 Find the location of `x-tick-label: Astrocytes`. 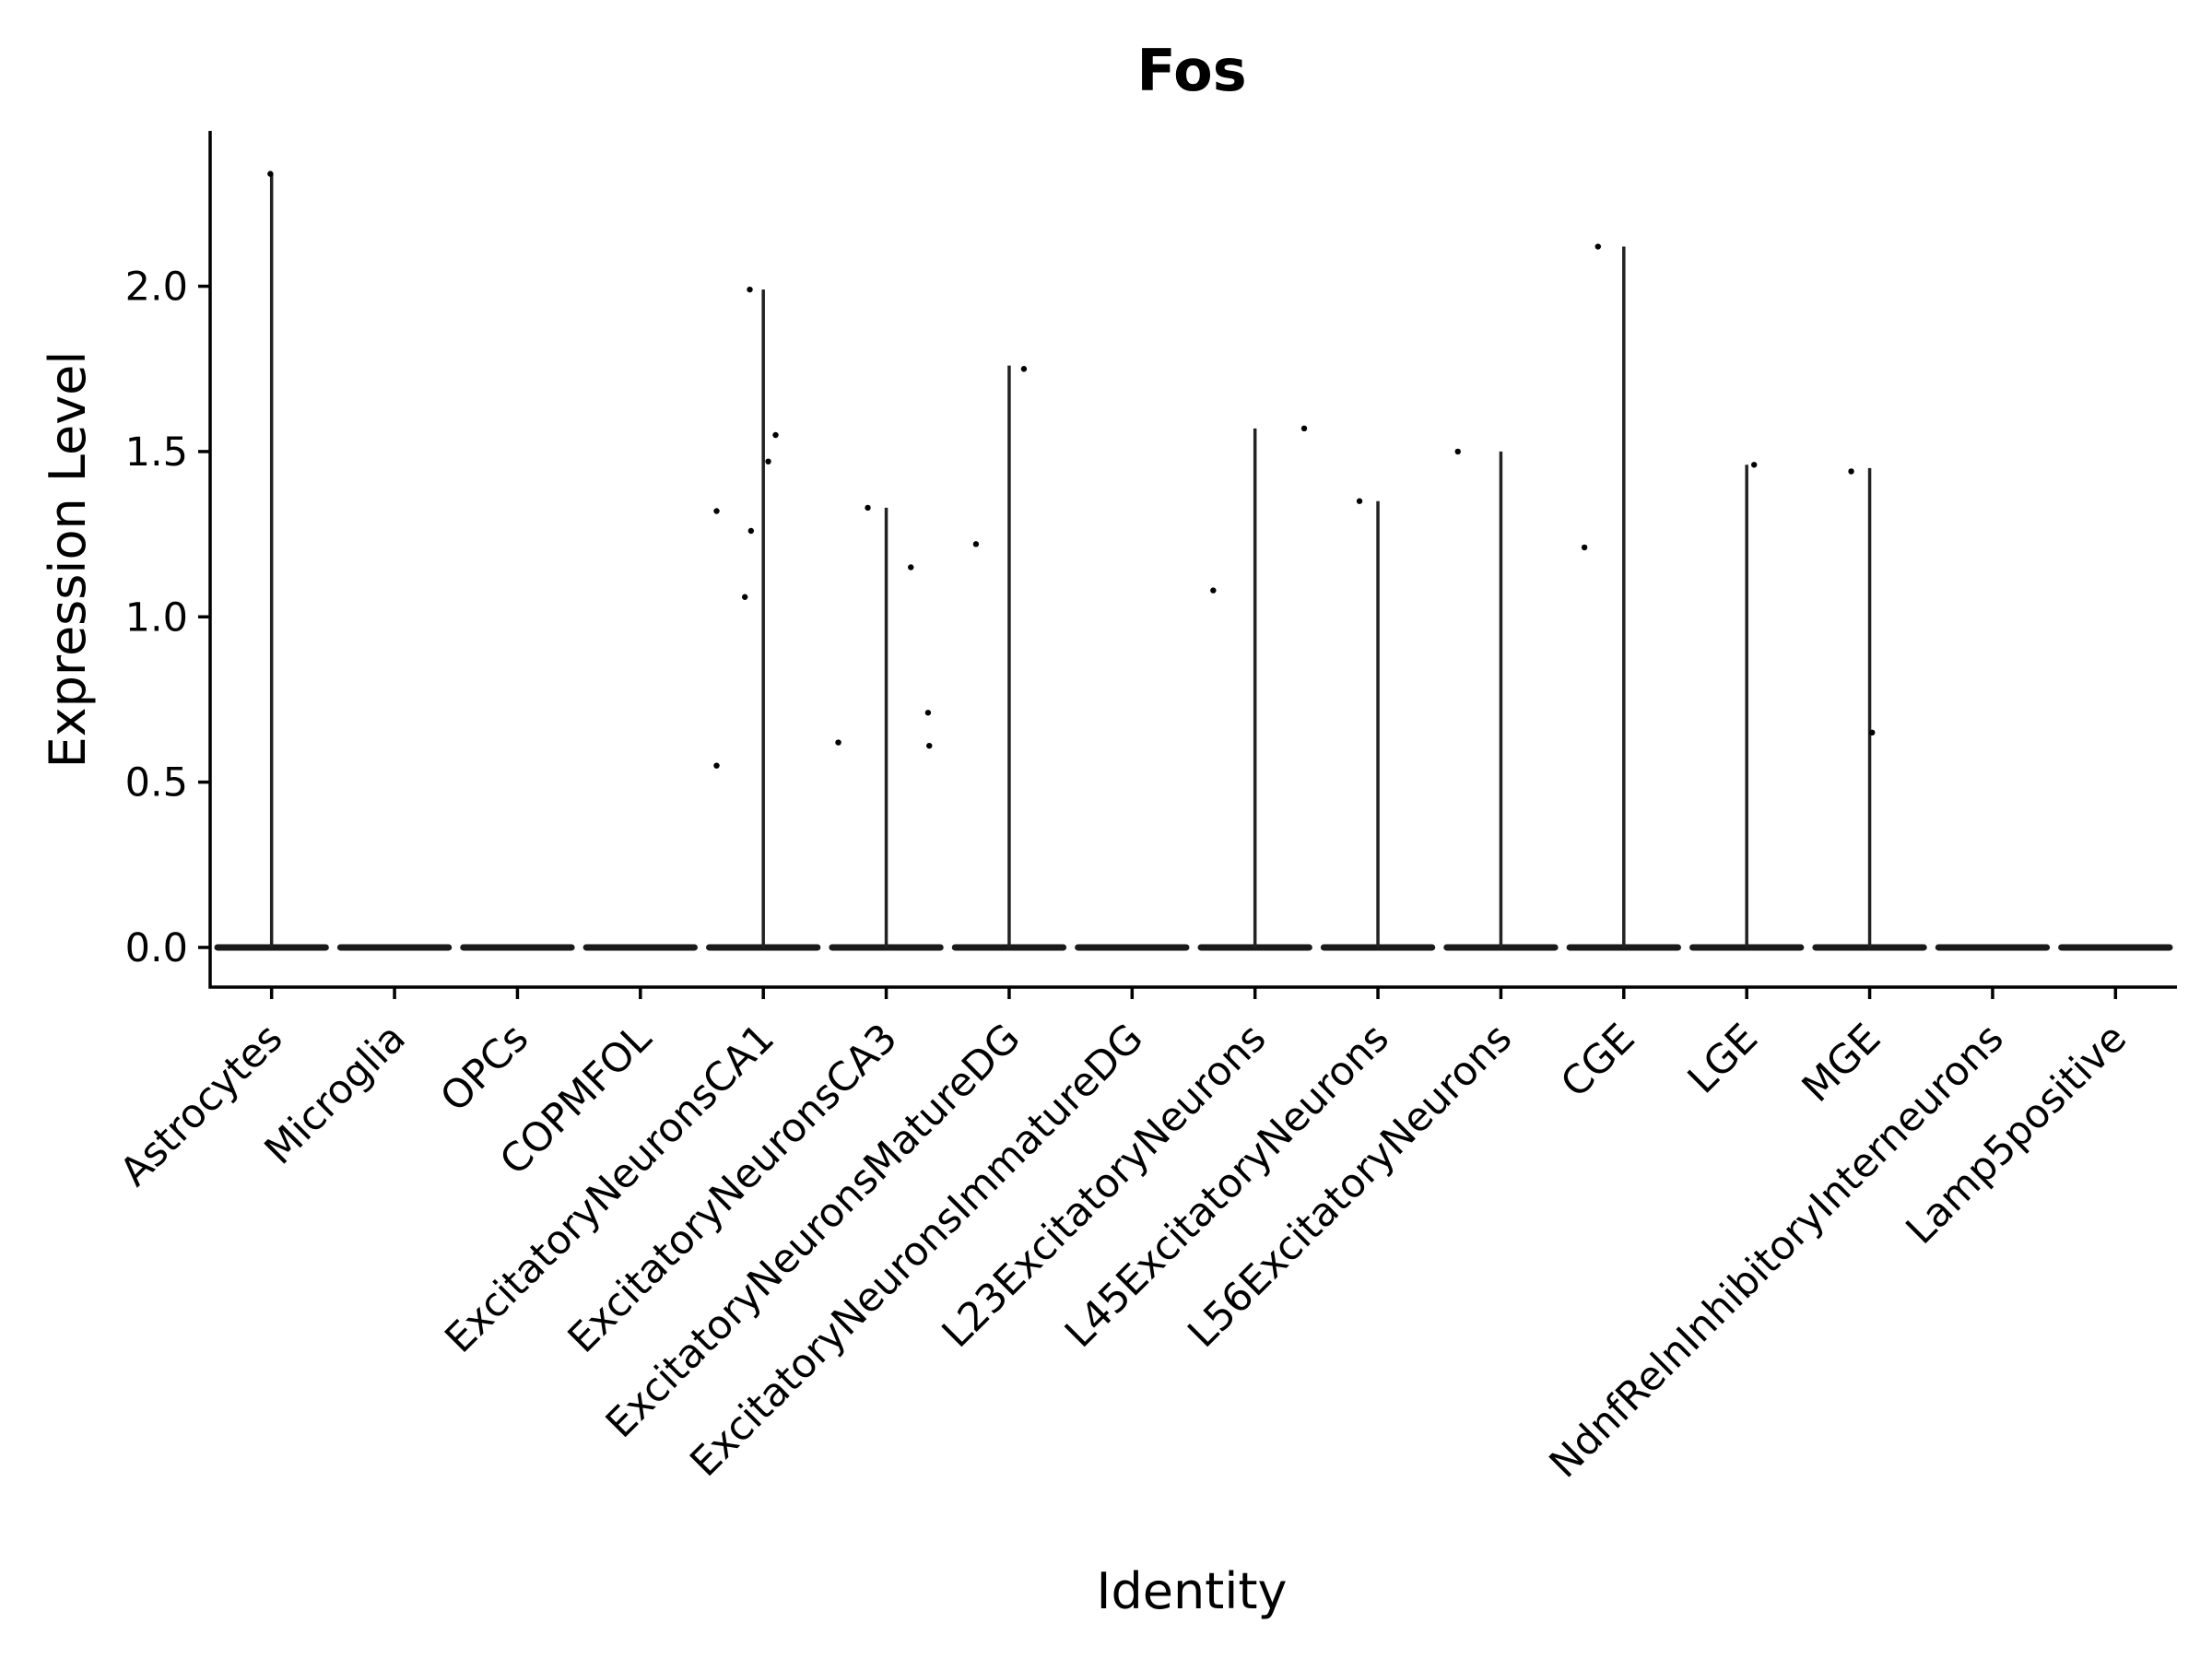

x-tick-label: Astrocytes is located at coordinates (202, 1105).